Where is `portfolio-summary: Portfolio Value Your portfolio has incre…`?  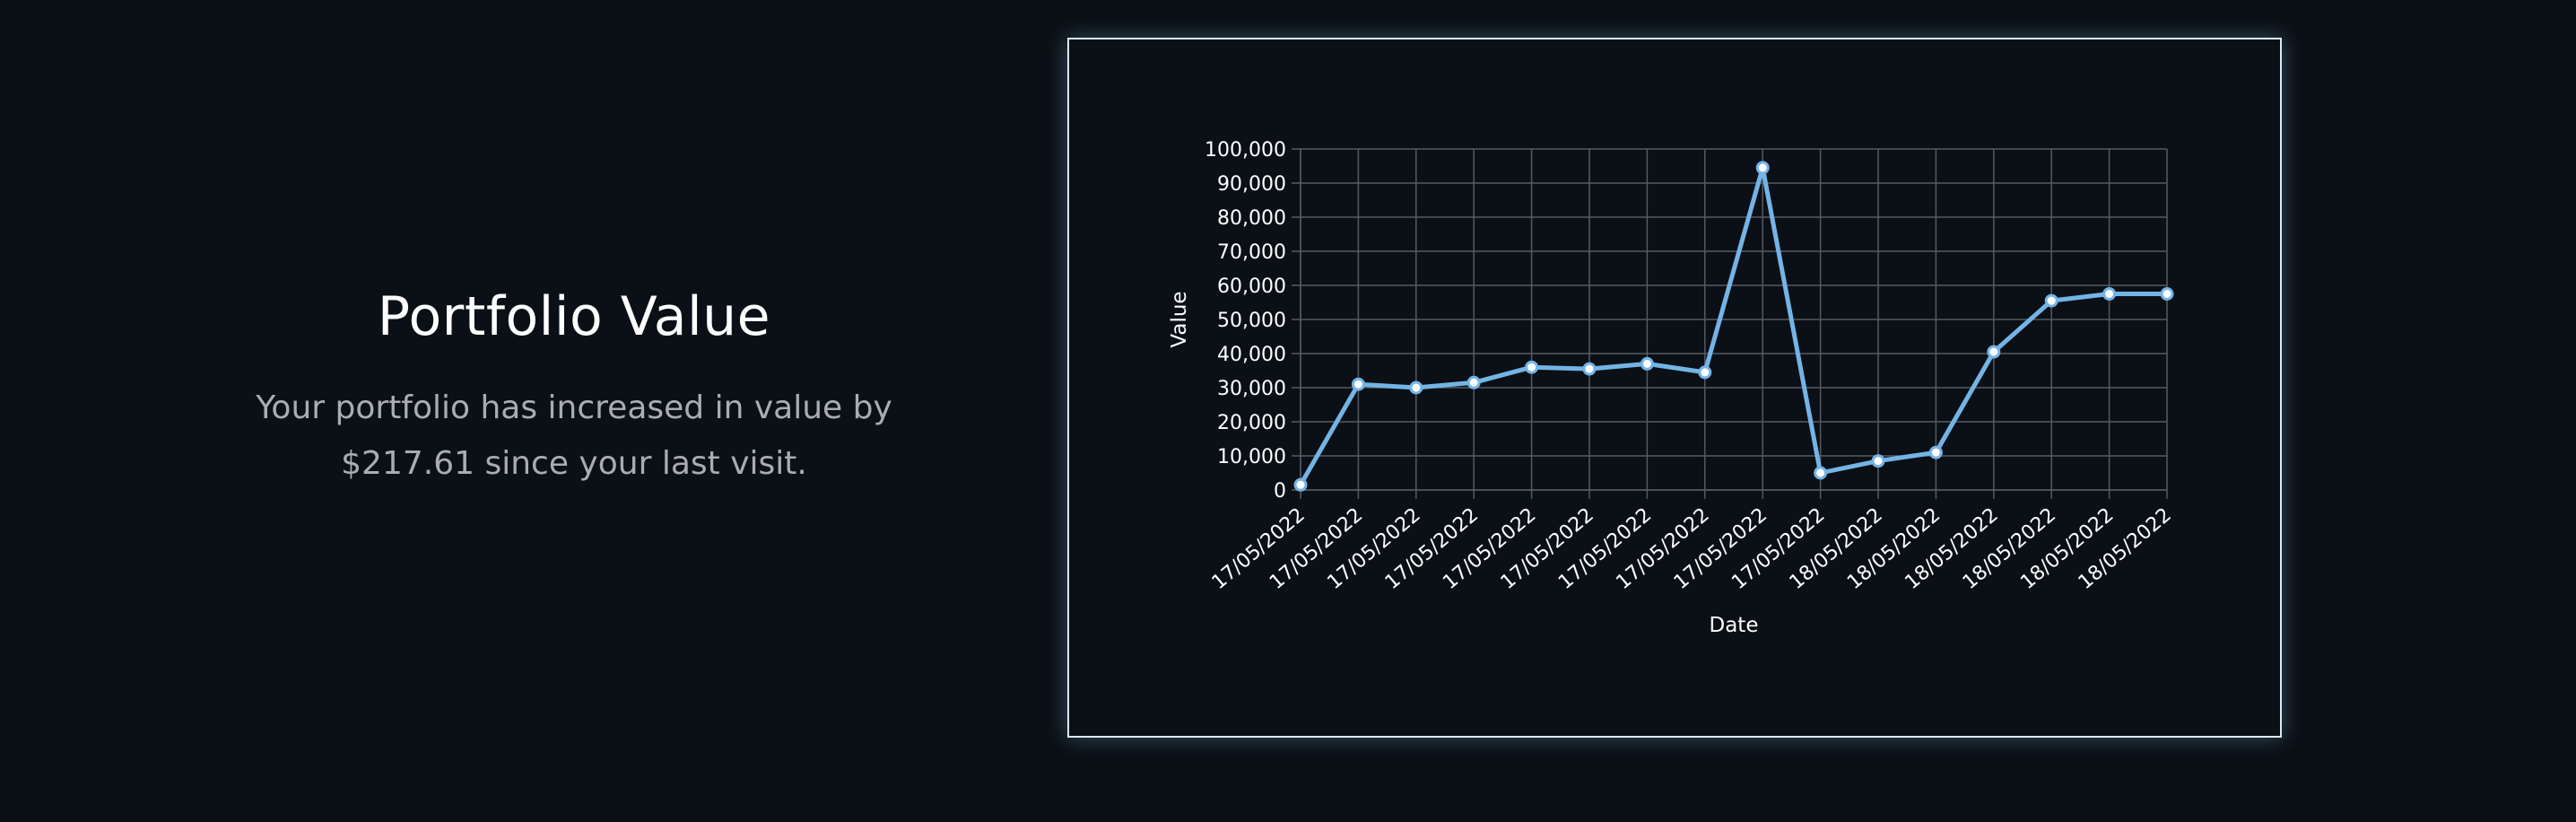 portfolio-summary: Portfolio Value Your portfolio has incre… is located at coordinates (574, 389).